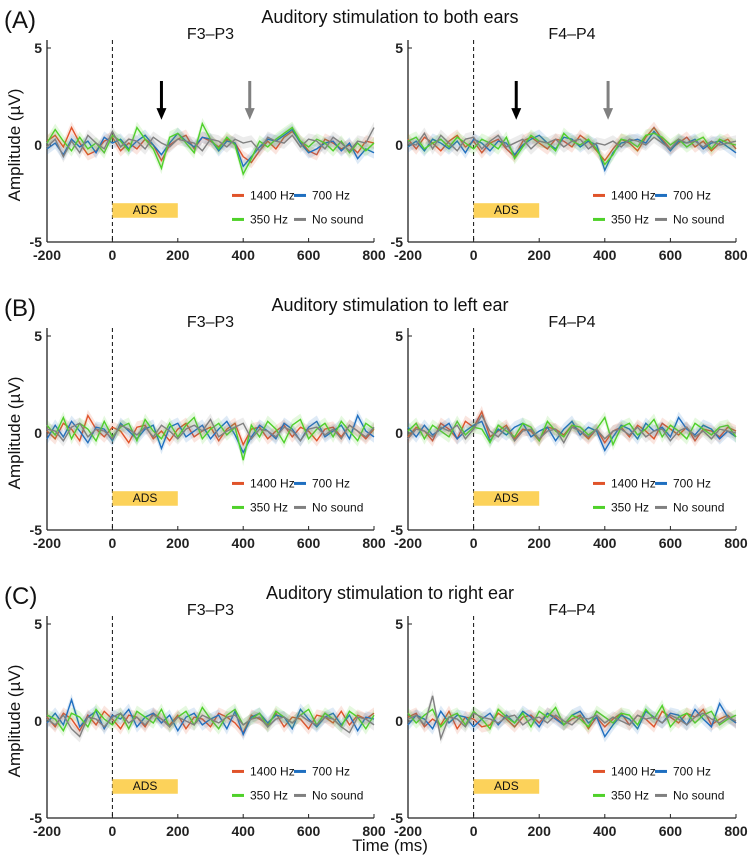 Image resolution: width=753 pixels, height=858 pixels. Describe the element at coordinates (20, 20) in the screenshot. I see `panel-label: (A)` at that location.